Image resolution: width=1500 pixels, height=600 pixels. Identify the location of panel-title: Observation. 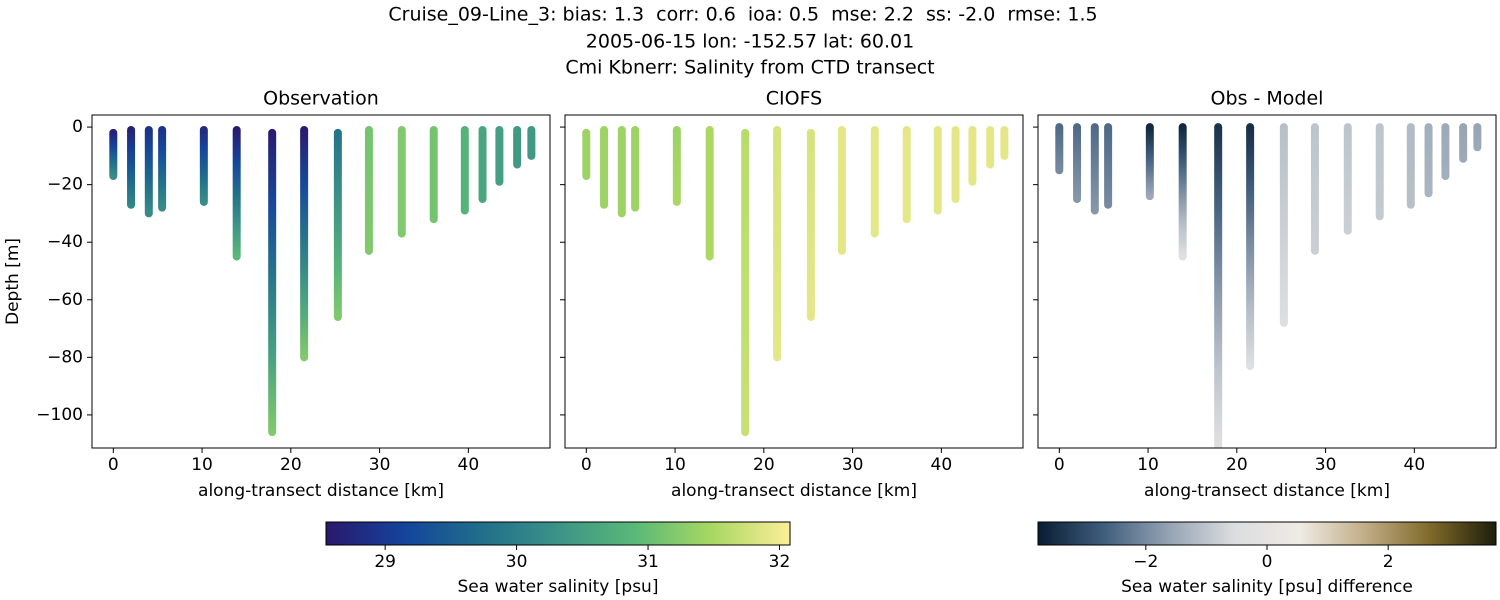
(321, 99).